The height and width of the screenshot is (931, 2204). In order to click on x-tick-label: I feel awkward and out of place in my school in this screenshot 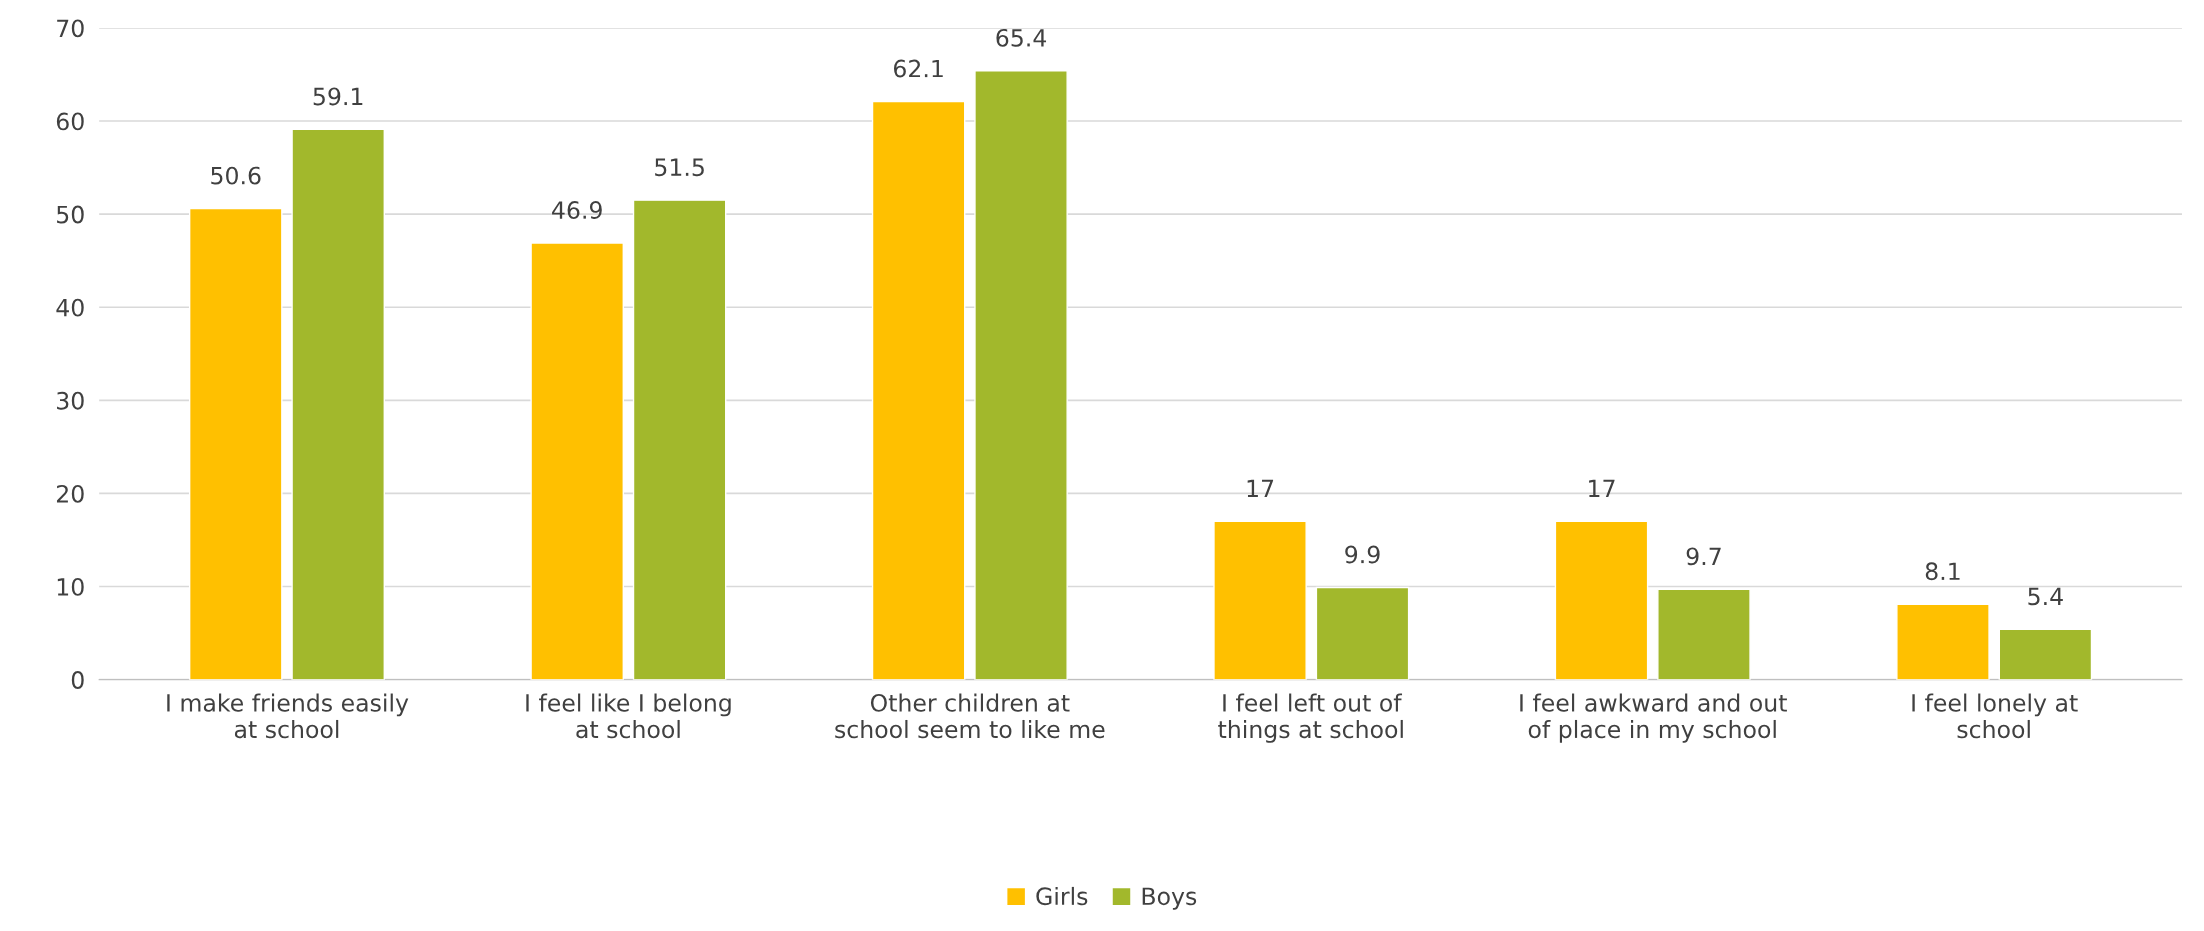, I will do `click(1653, 718)`.